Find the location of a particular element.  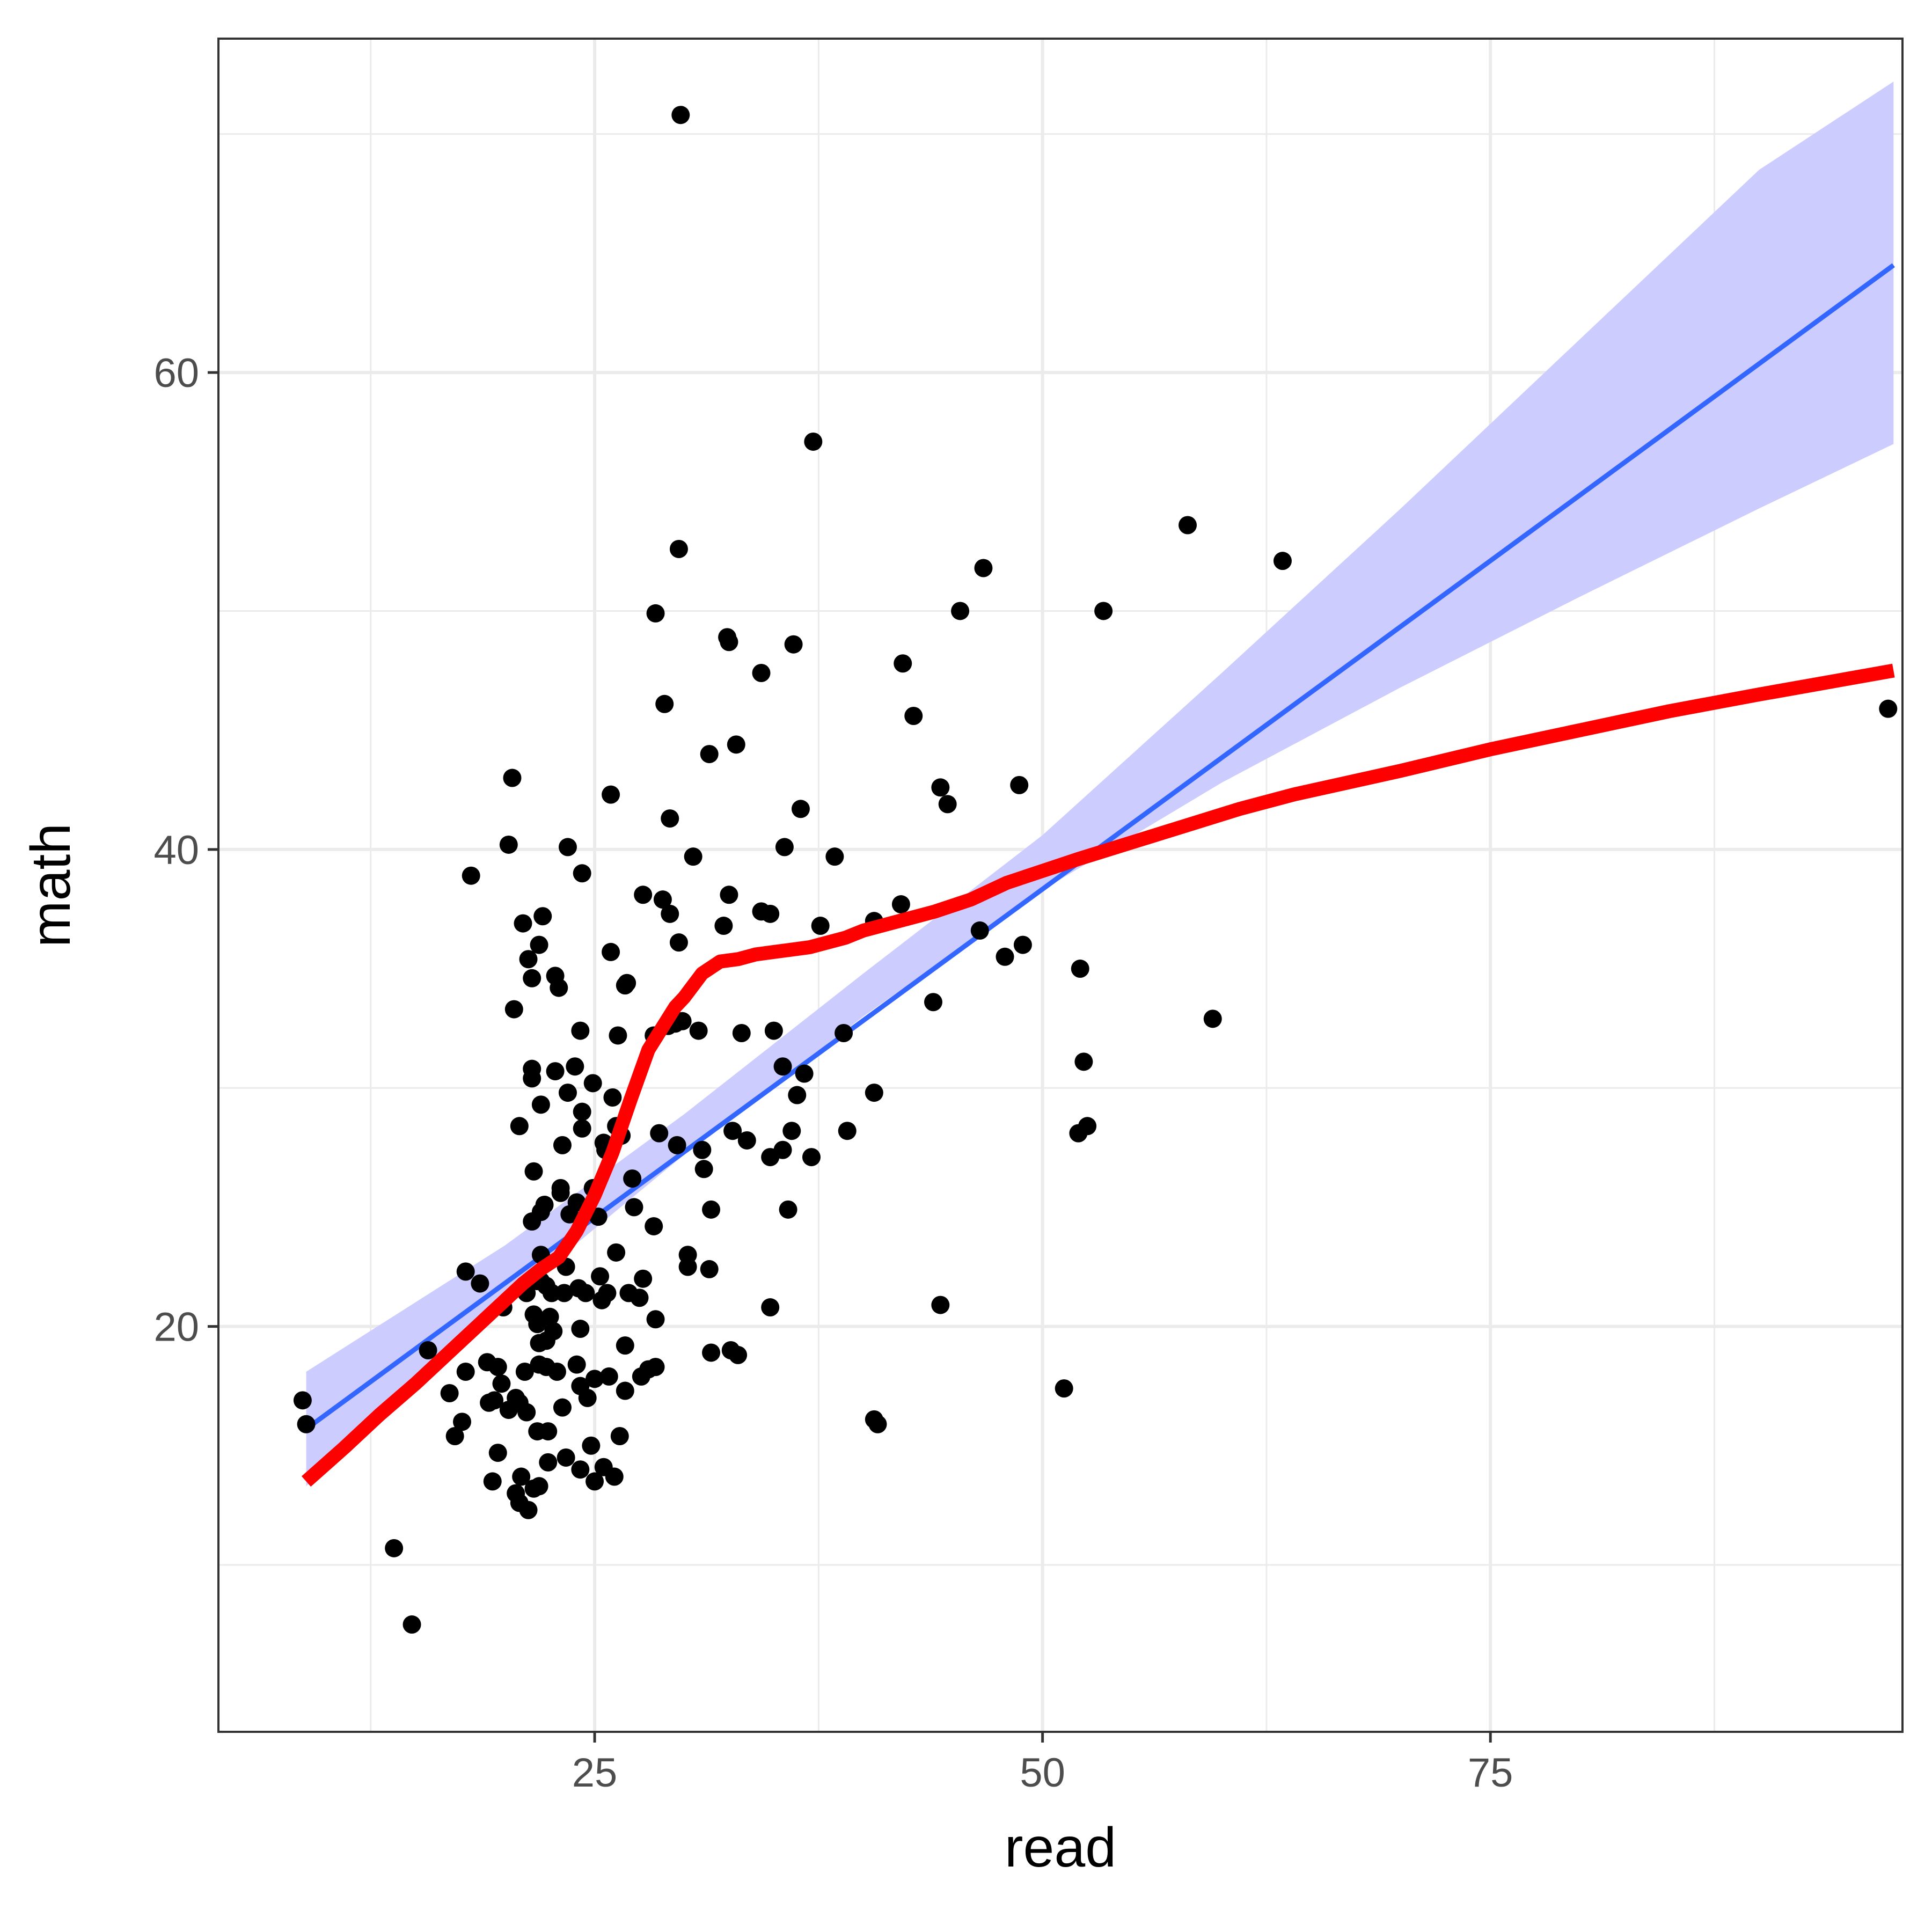

x-tick-label: 50 is located at coordinates (1042, 1773).